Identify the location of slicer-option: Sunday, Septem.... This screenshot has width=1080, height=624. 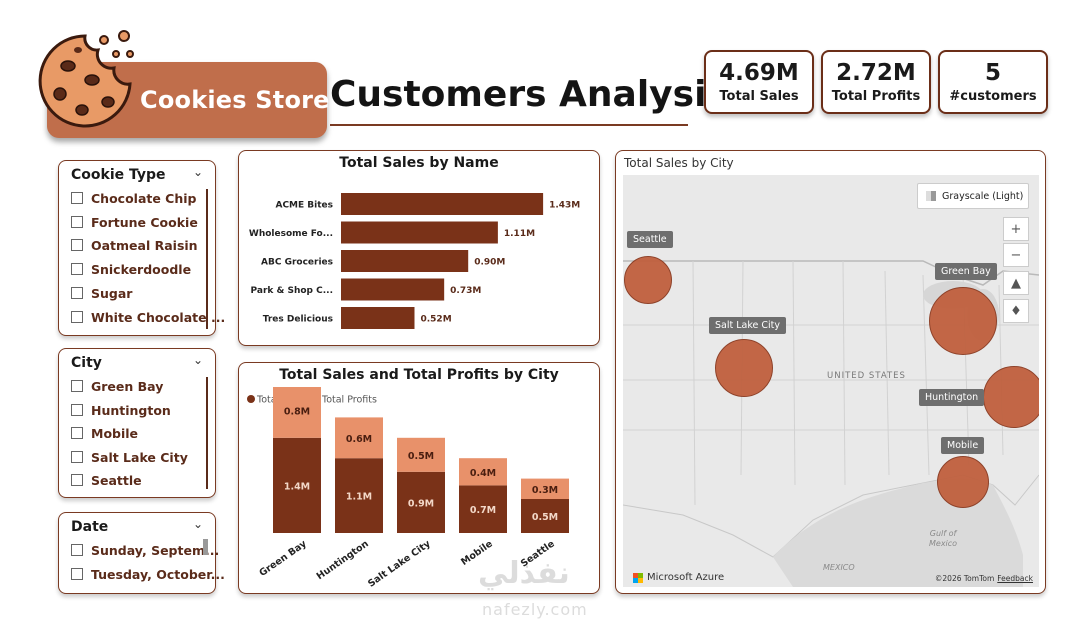
(145, 550).